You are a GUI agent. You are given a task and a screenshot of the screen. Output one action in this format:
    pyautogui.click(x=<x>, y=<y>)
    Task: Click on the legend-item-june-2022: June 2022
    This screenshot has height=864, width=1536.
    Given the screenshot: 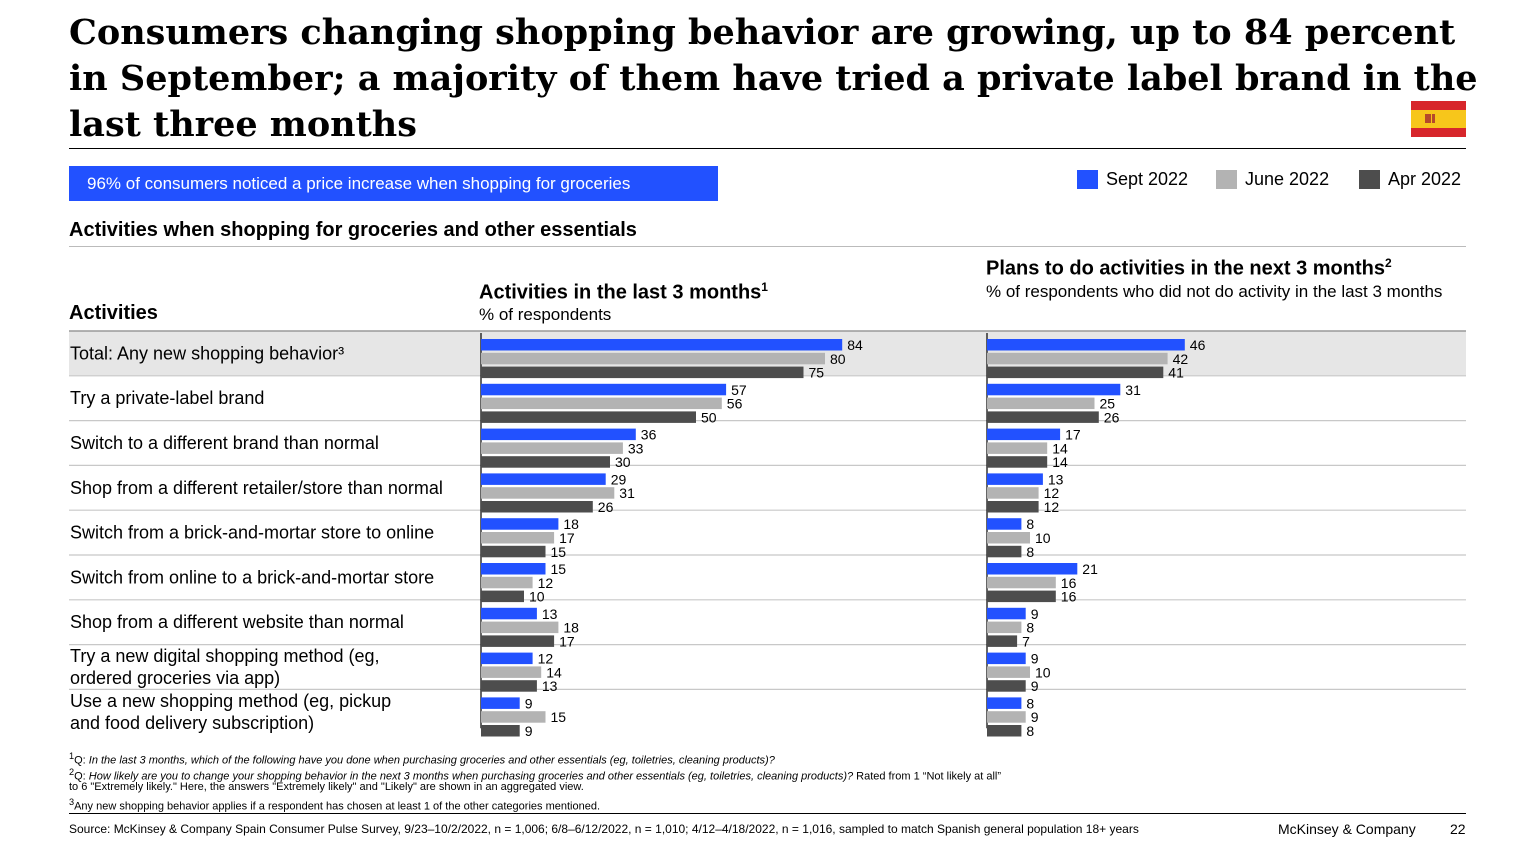 What is the action you would take?
    pyautogui.click(x=1272, y=179)
    